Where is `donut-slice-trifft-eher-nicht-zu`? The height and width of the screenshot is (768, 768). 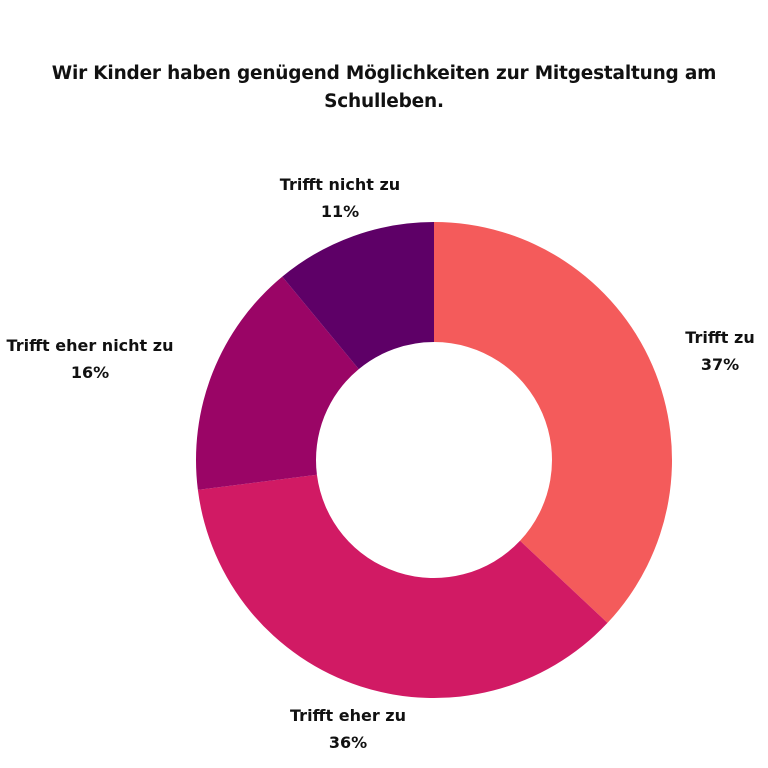 donut-slice-trifft-eher-nicht-zu is located at coordinates (277, 383).